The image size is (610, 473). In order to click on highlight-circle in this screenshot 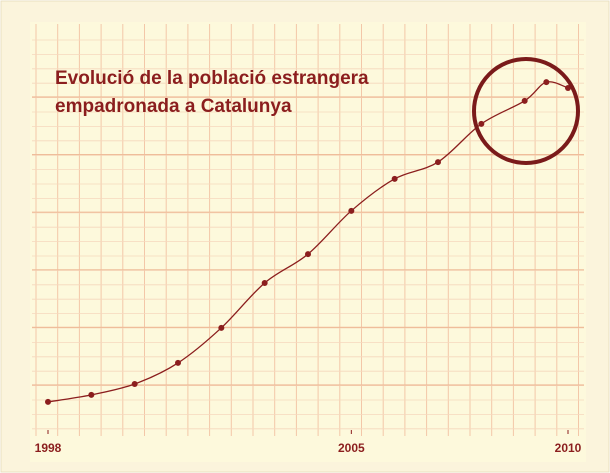, I will do `click(526, 111)`.